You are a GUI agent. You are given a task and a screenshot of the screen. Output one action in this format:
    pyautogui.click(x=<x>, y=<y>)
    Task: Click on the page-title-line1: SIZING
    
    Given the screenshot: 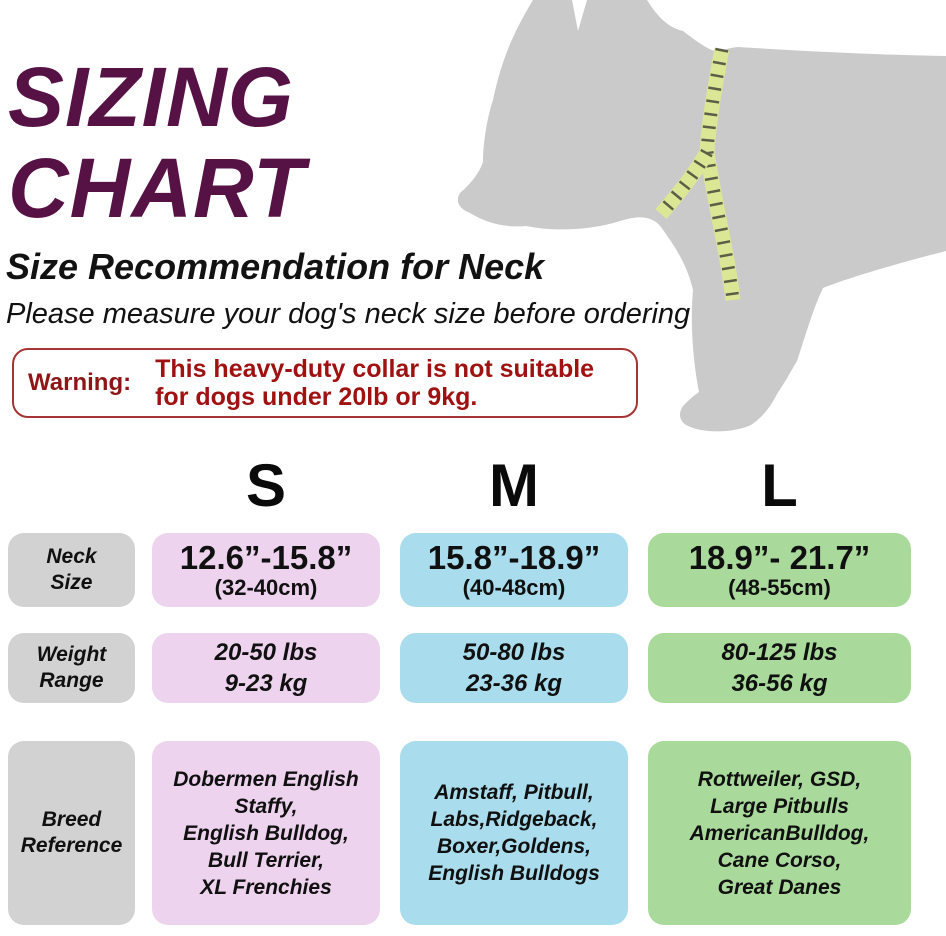 What is the action you would take?
    pyautogui.click(x=151, y=97)
    